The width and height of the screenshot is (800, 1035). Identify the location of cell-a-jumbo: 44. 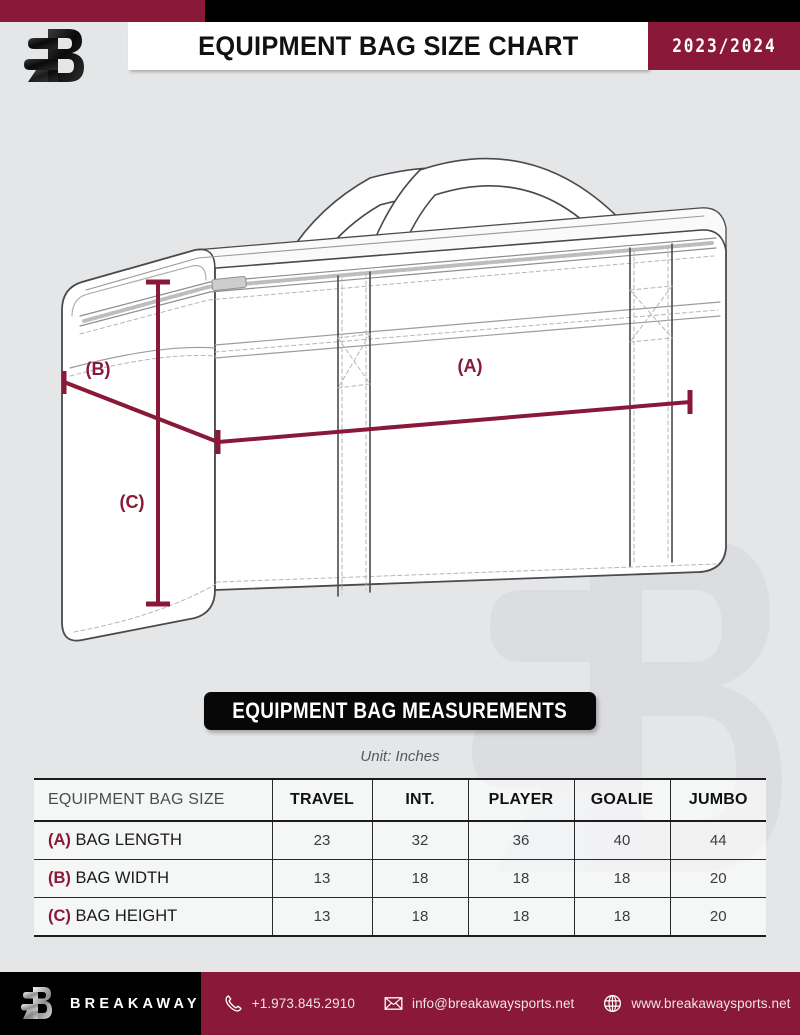
(717, 840).